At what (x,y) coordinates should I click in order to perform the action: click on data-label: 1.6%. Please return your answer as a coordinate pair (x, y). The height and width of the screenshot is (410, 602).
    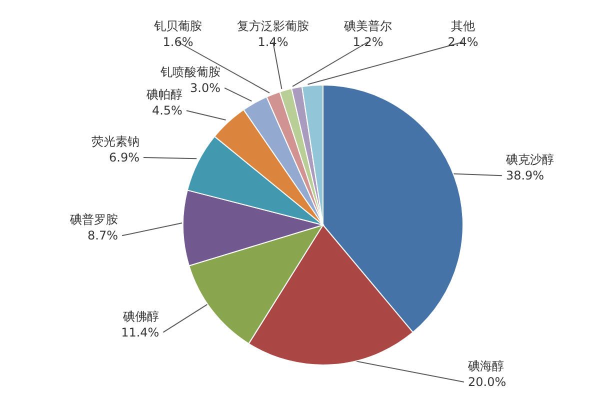
    Looking at the image, I should click on (178, 42).